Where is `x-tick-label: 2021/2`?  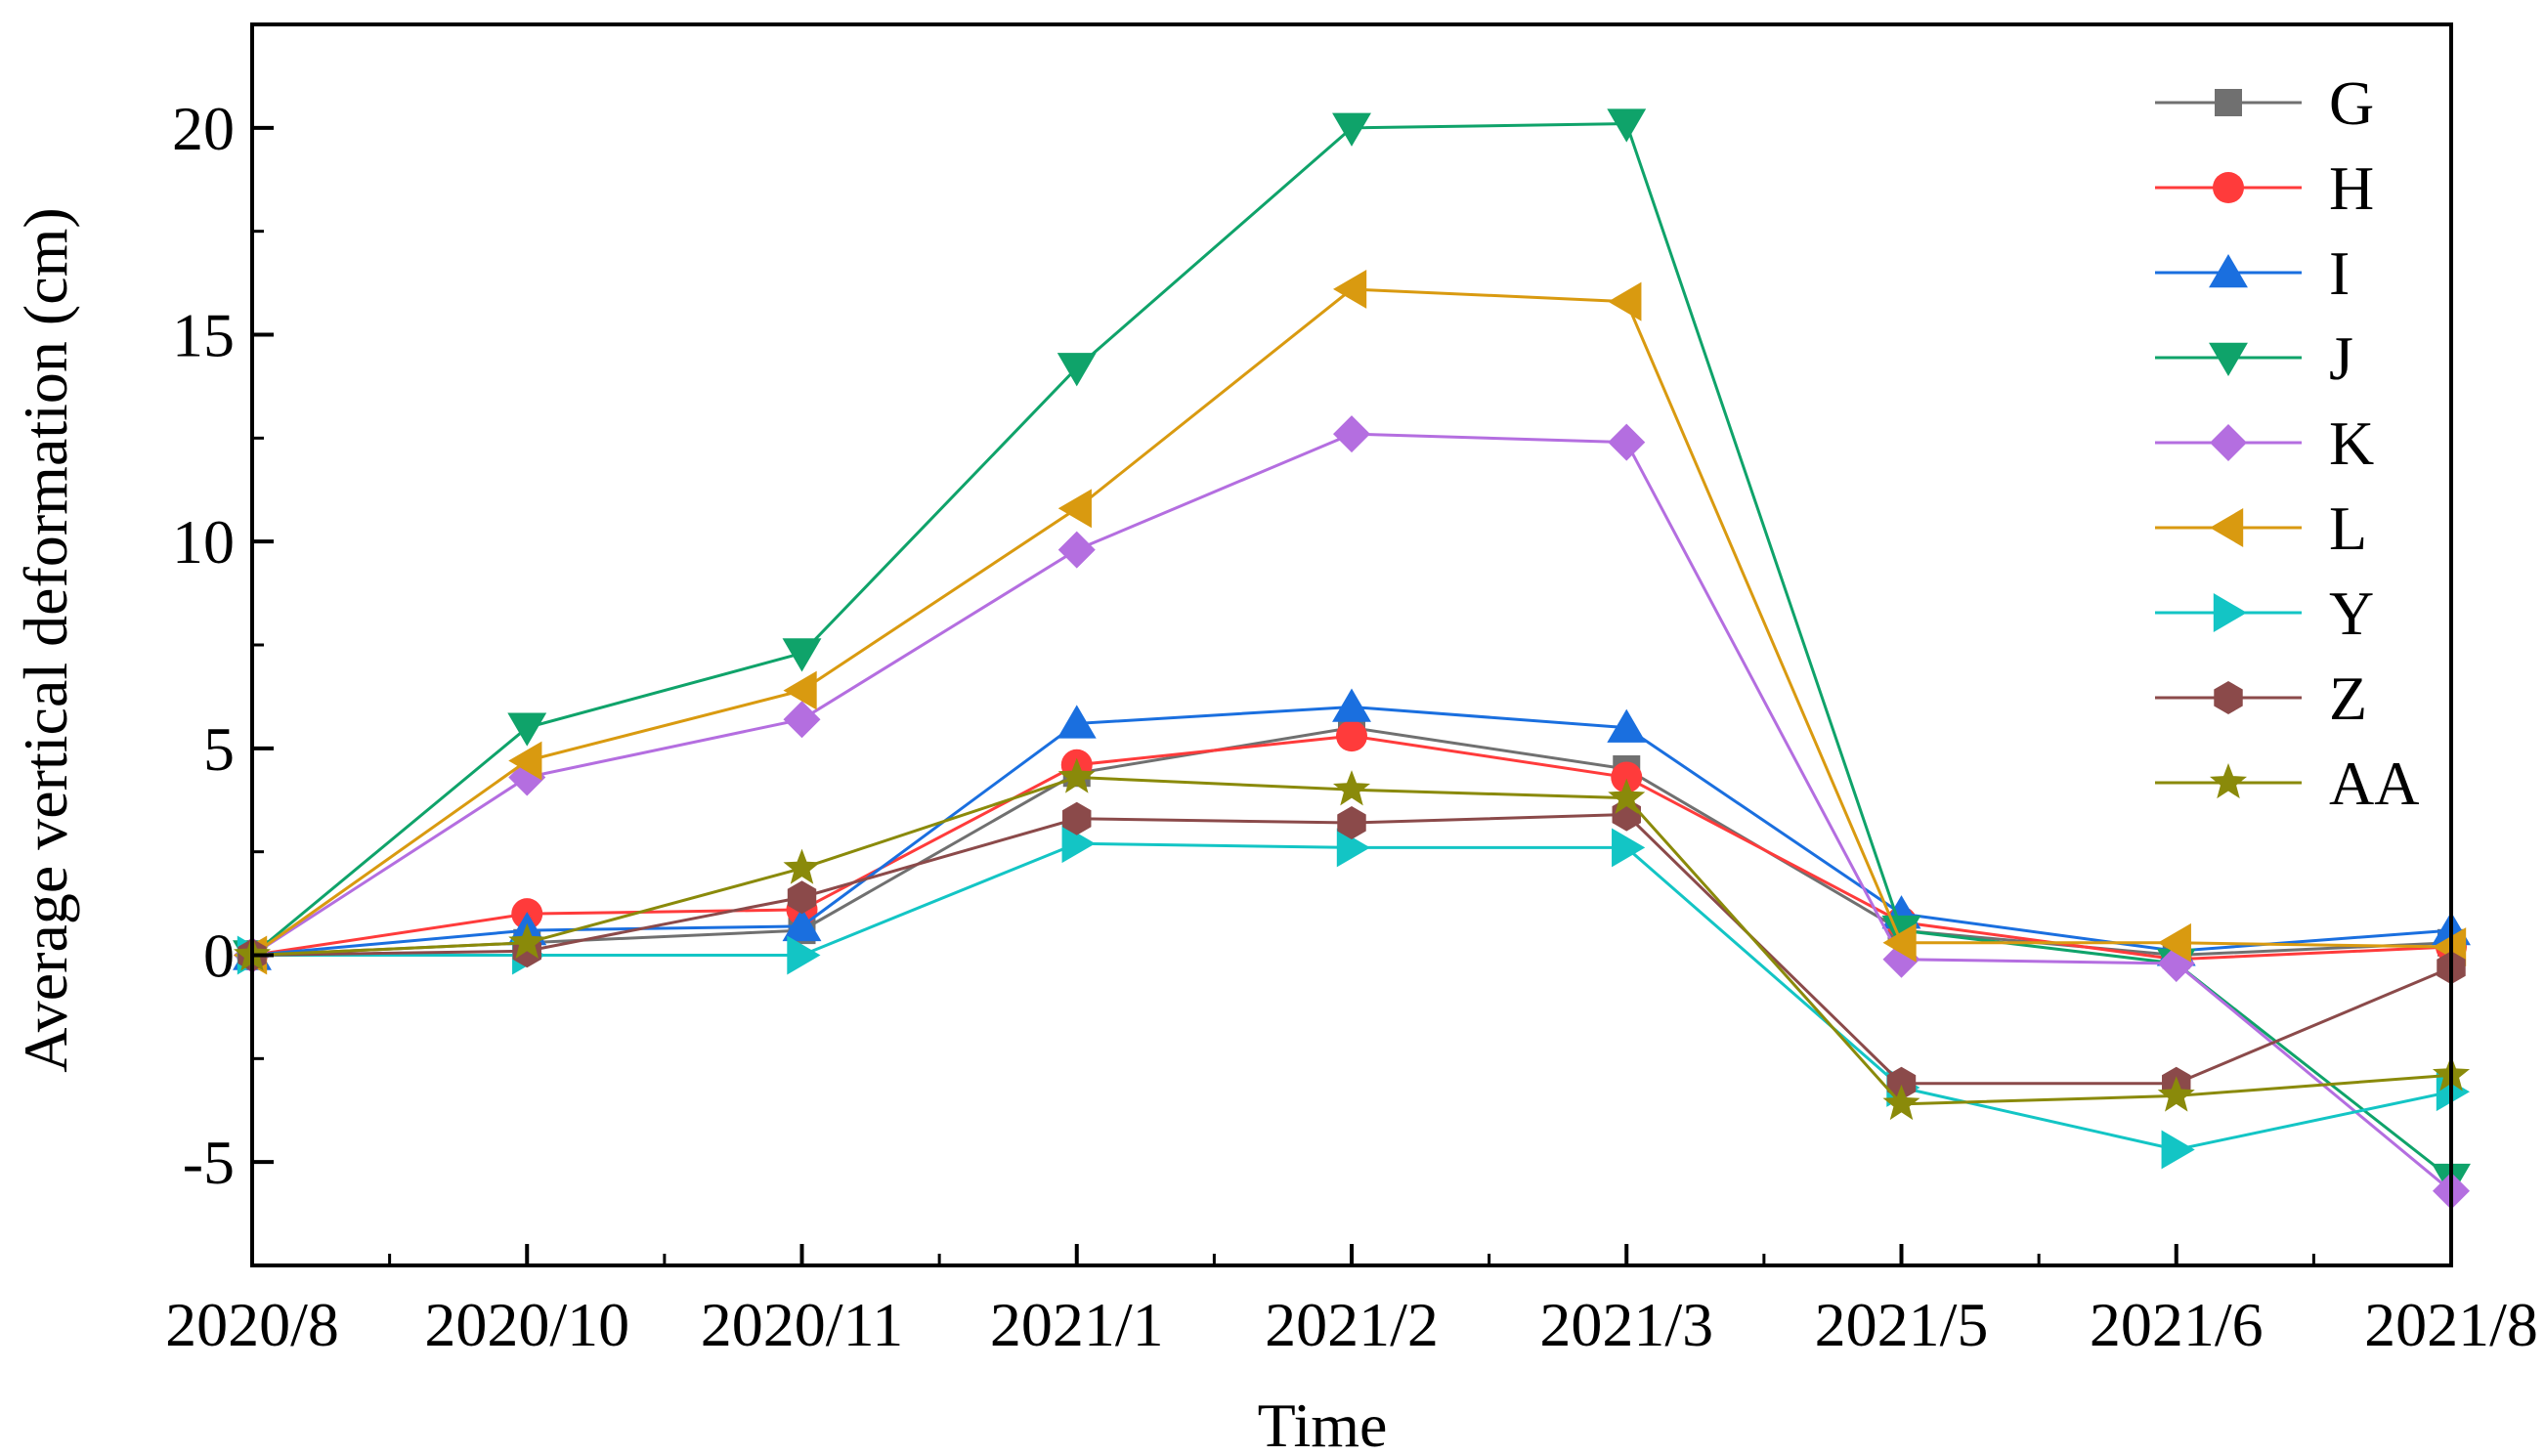 x-tick-label: 2021/2 is located at coordinates (1352, 1324).